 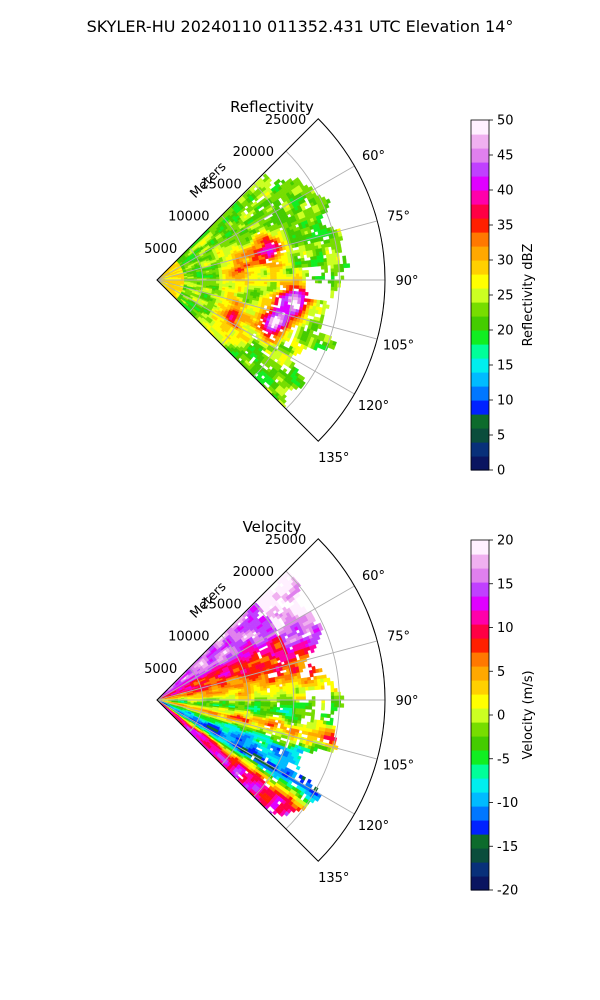 I want to click on reflectivity-colorbar-tick-6: 30, so click(x=505, y=261).